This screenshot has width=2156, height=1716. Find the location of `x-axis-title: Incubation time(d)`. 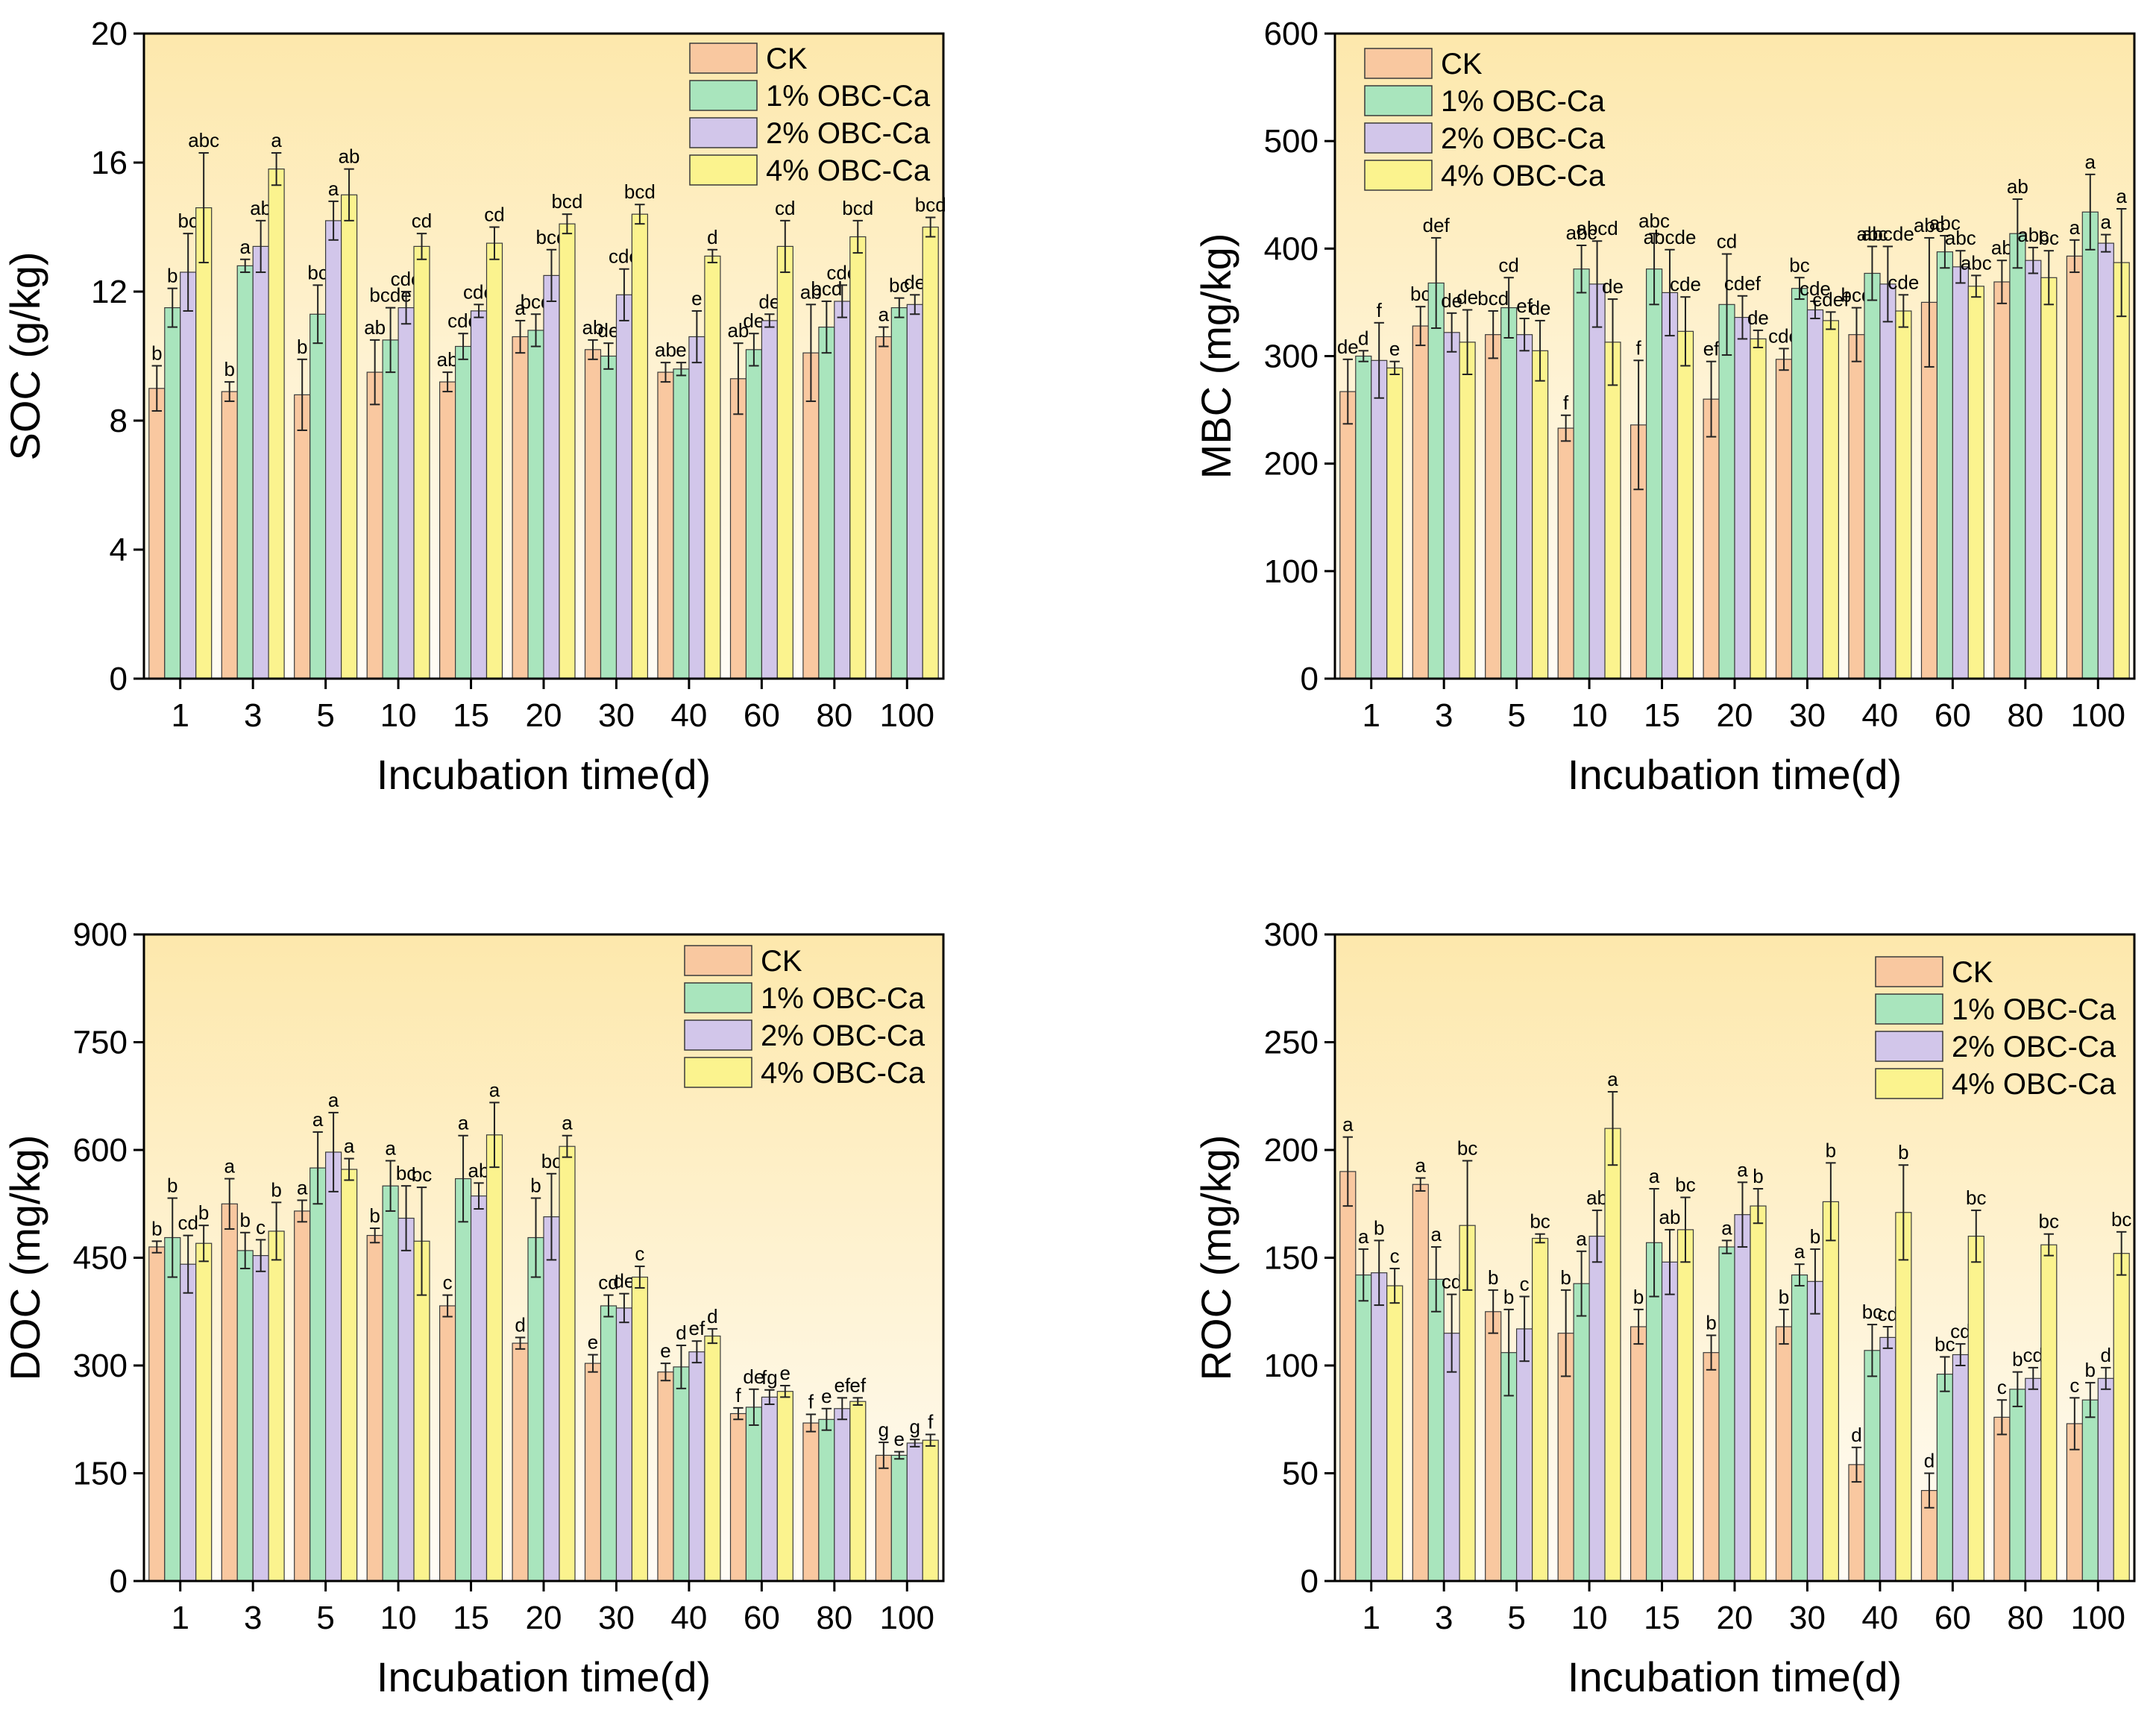

x-axis-title: Incubation time(d) is located at coordinates (1735, 774).